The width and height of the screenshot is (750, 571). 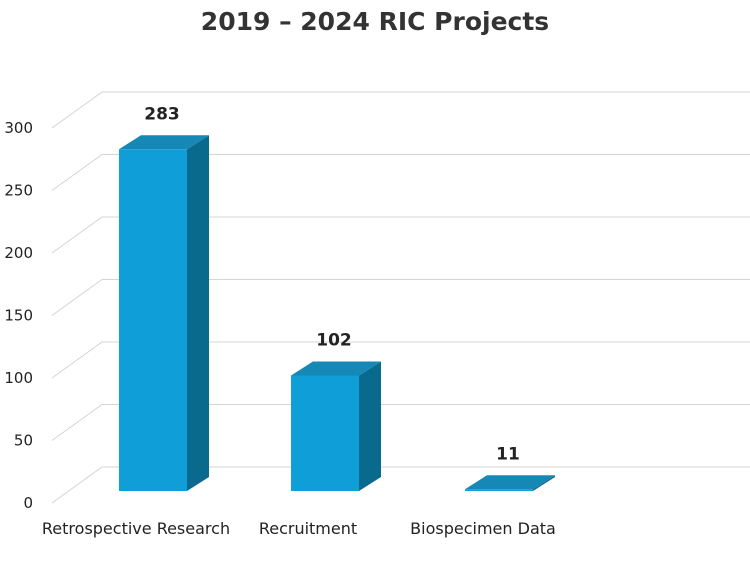 I want to click on chart-title: 2019 – 2024 RIC Projects, so click(x=375, y=21).